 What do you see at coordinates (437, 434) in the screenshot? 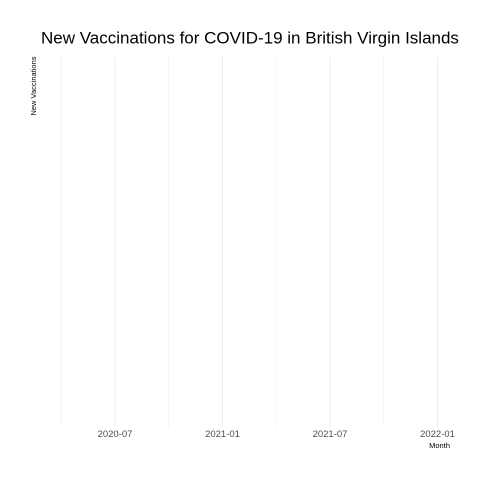
I see `x-tick-label: 2022-01` at bounding box center [437, 434].